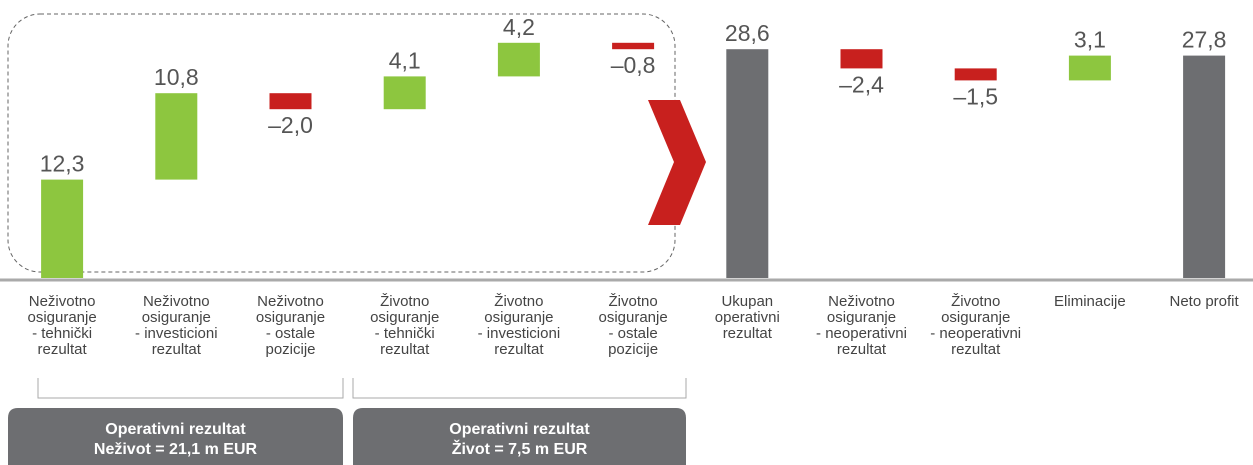 This screenshot has width=1253, height=465. Describe the element at coordinates (1090, 301) in the screenshot. I see `x-tick-label: Eliminacije` at that location.